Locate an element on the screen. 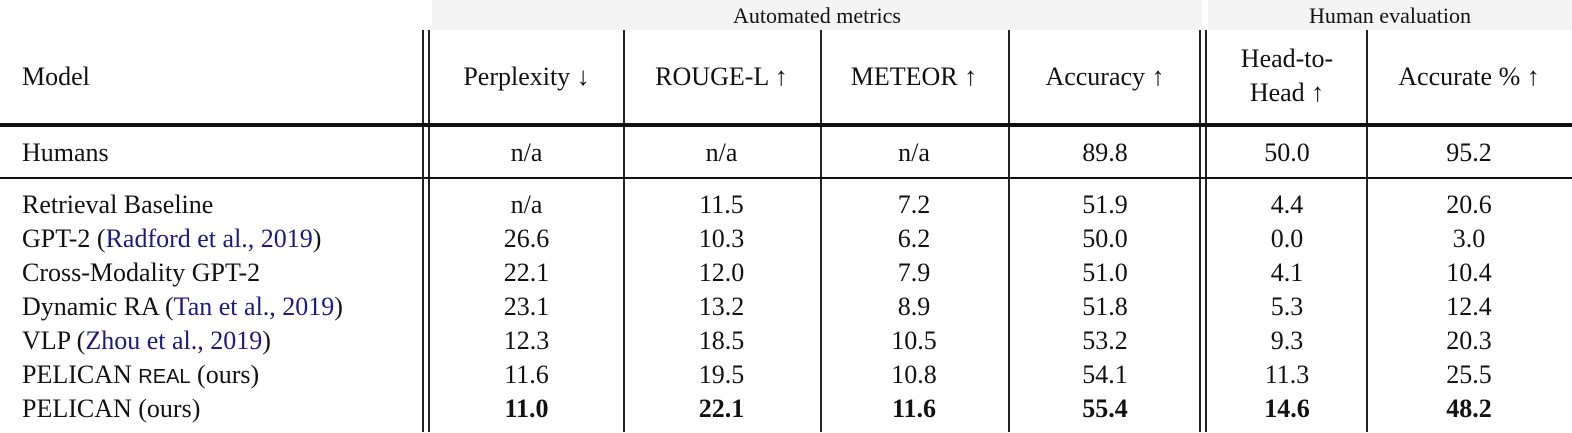 This screenshot has height=433, width=1572. cell-value: 3.0 is located at coordinates (1469, 238).